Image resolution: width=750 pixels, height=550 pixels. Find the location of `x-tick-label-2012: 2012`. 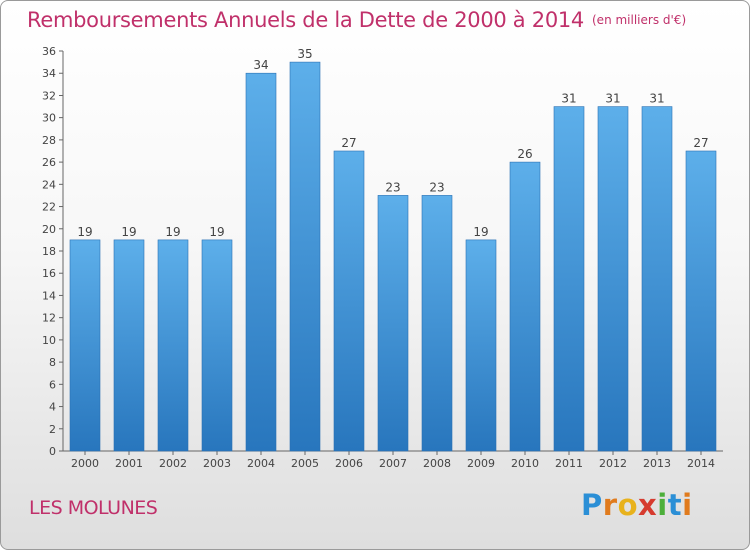

x-tick-label-2012: 2012 is located at coordinates (613, 463).